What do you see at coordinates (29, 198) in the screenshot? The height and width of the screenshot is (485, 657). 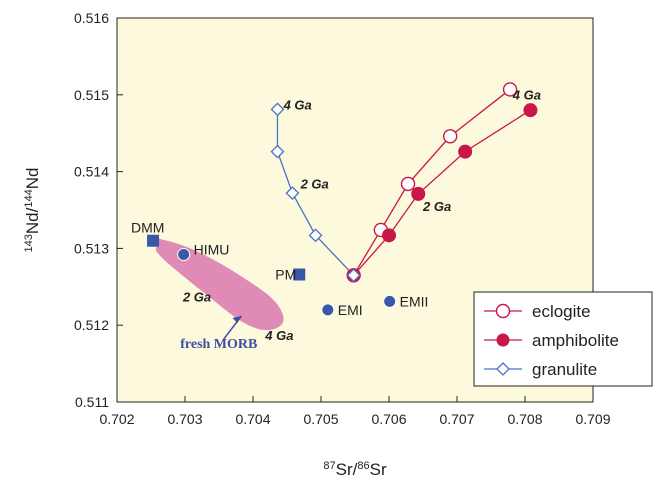 I see `y-axis-label-sup2: 144` at bounding box center [29, 198].